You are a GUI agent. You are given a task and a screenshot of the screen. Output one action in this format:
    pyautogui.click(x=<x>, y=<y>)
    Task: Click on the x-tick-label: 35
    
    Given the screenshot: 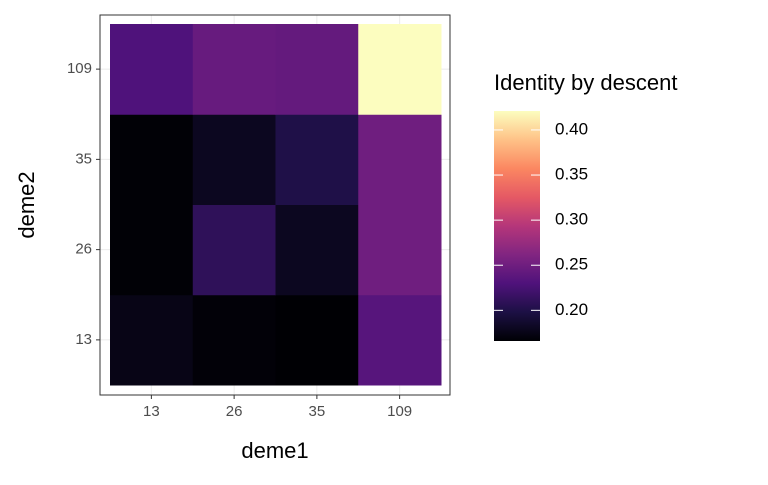 What is the action you would take?
    pyautogui.click(x=317, y=411)
    